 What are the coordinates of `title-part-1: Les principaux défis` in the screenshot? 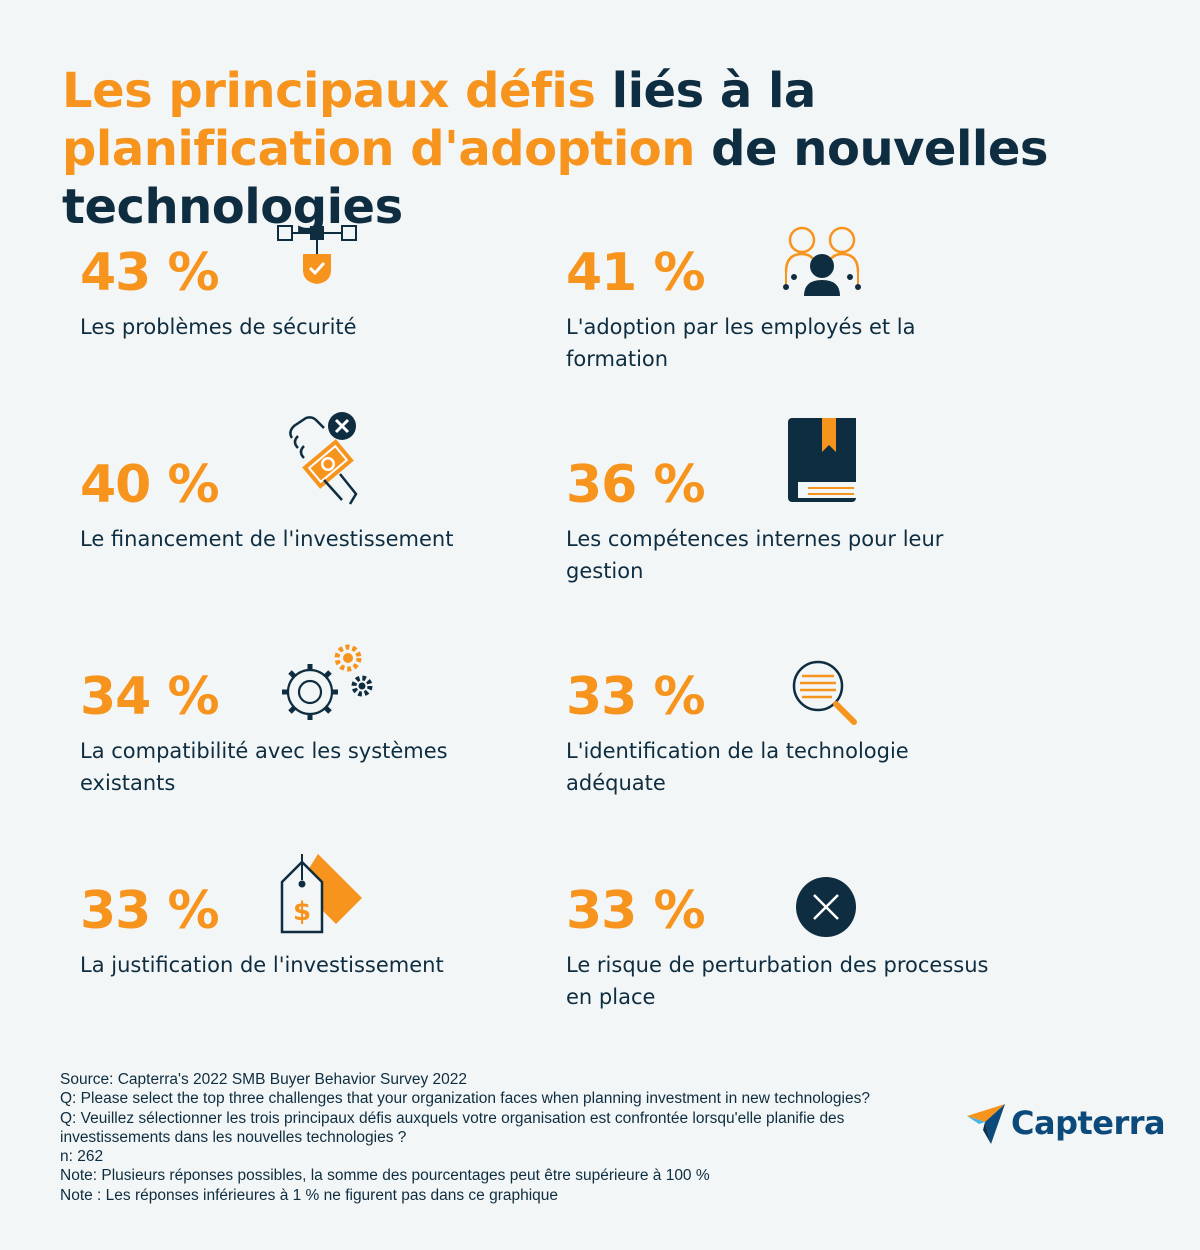 It's located at (329, 91).